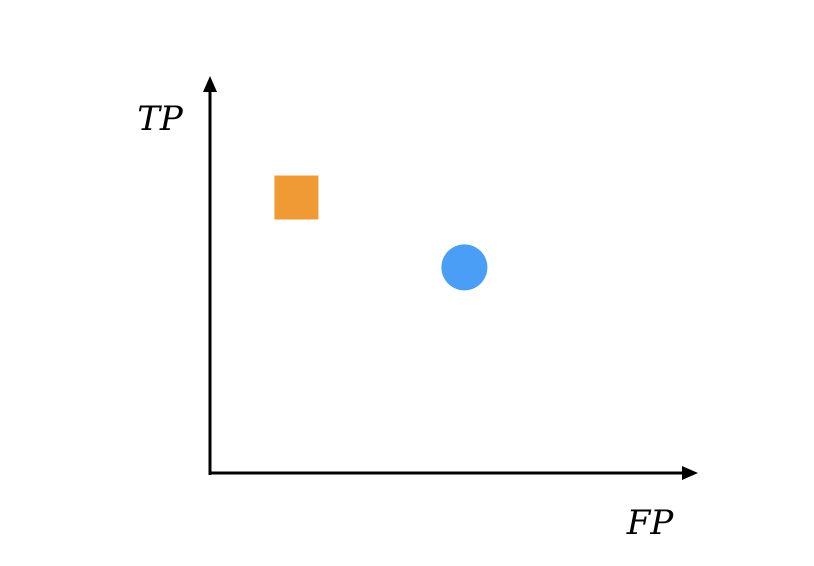  I want to click on x-axis-label: FP, so click(650, 523).